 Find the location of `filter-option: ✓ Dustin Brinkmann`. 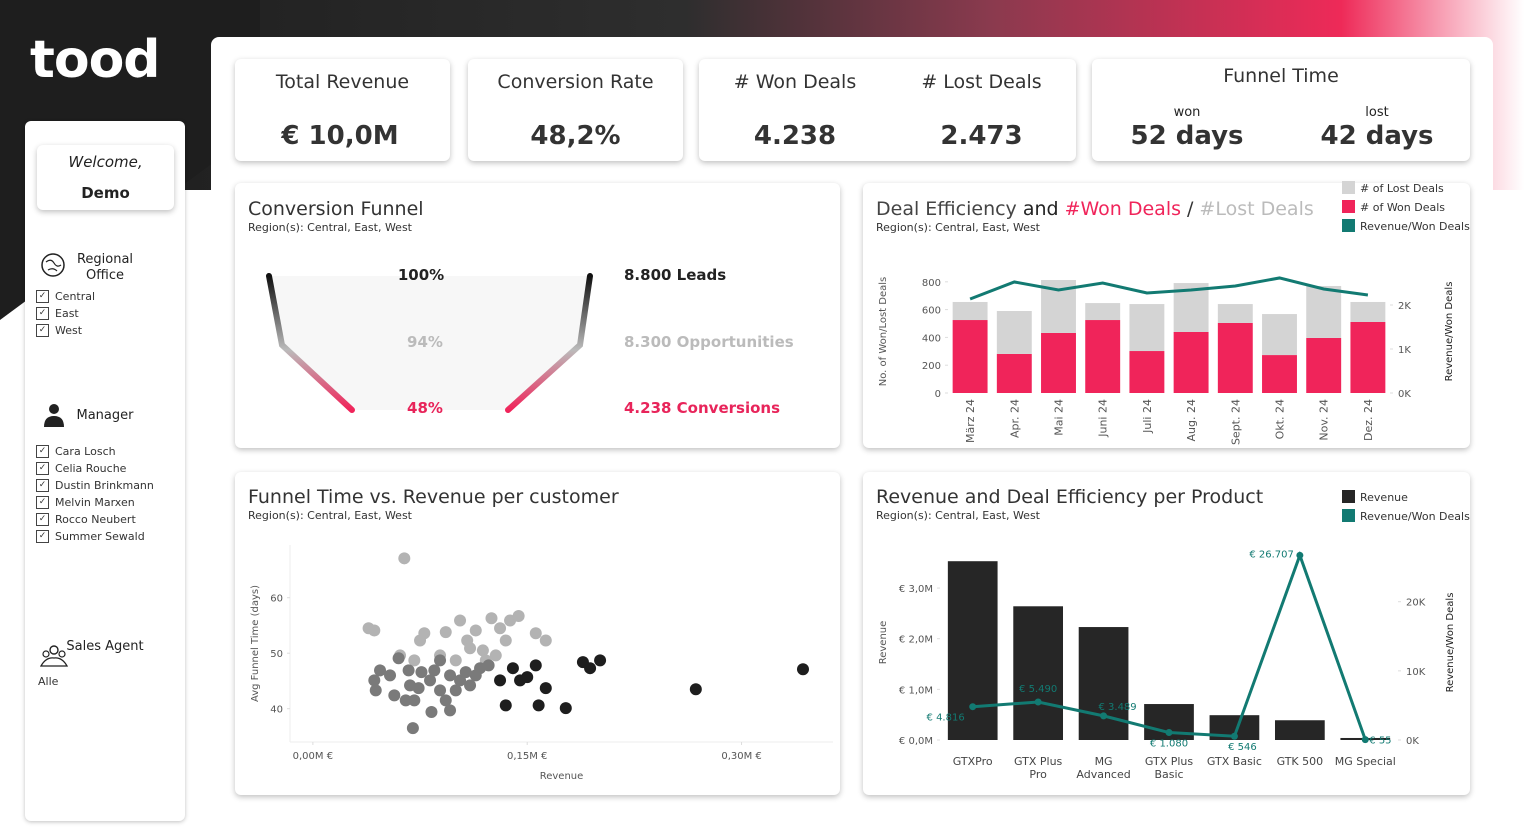

filter-option: ✓ Dustin Brinkmann is located at coordinates (95, 485).